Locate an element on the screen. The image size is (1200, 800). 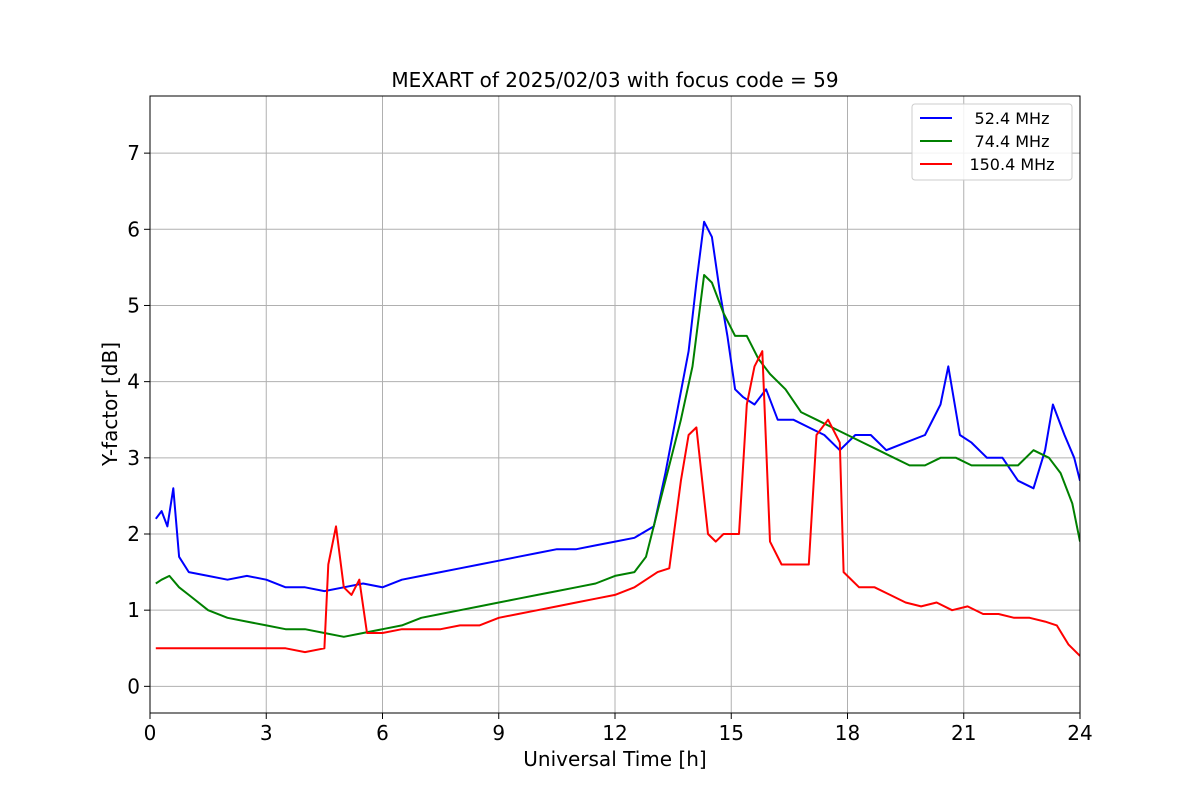
x-tick-label: 24 is located at coordinates (1079, 733).